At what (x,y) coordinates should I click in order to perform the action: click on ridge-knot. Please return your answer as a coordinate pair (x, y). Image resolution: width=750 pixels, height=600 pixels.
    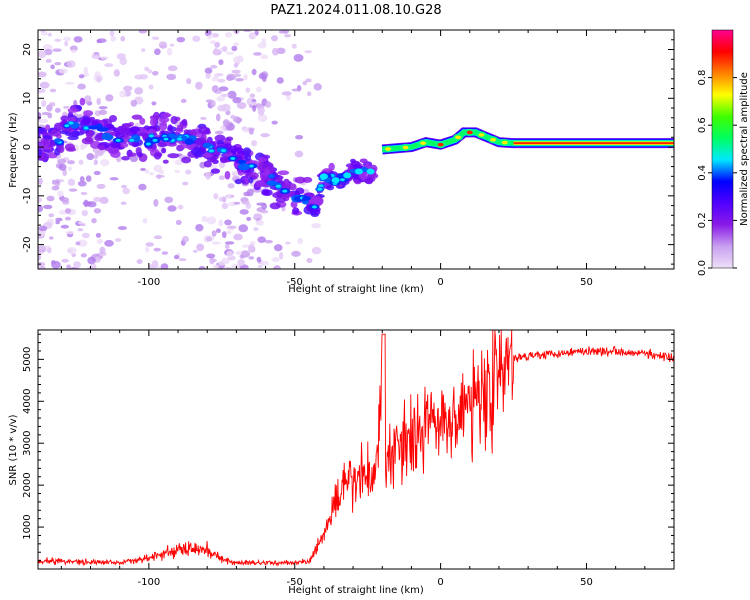
    Looking at the image, I should click on (358, 171).